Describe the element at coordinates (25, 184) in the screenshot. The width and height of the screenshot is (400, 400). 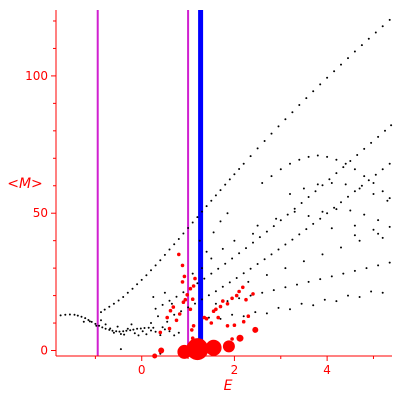
I see `y-axis-title: <M>` at that location.